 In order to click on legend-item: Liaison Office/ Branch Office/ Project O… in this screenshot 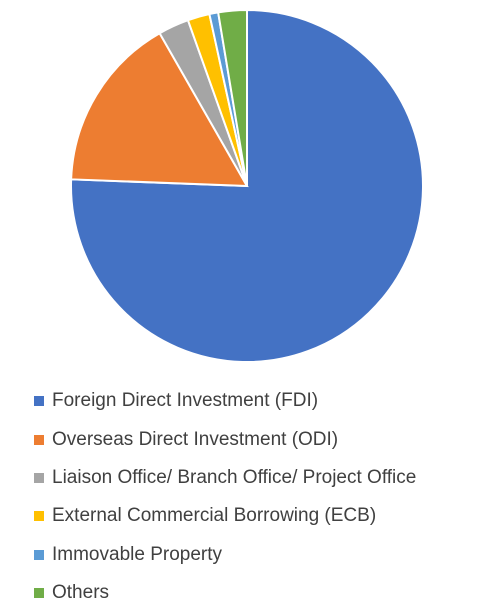, I will do `click(225, 478)`.